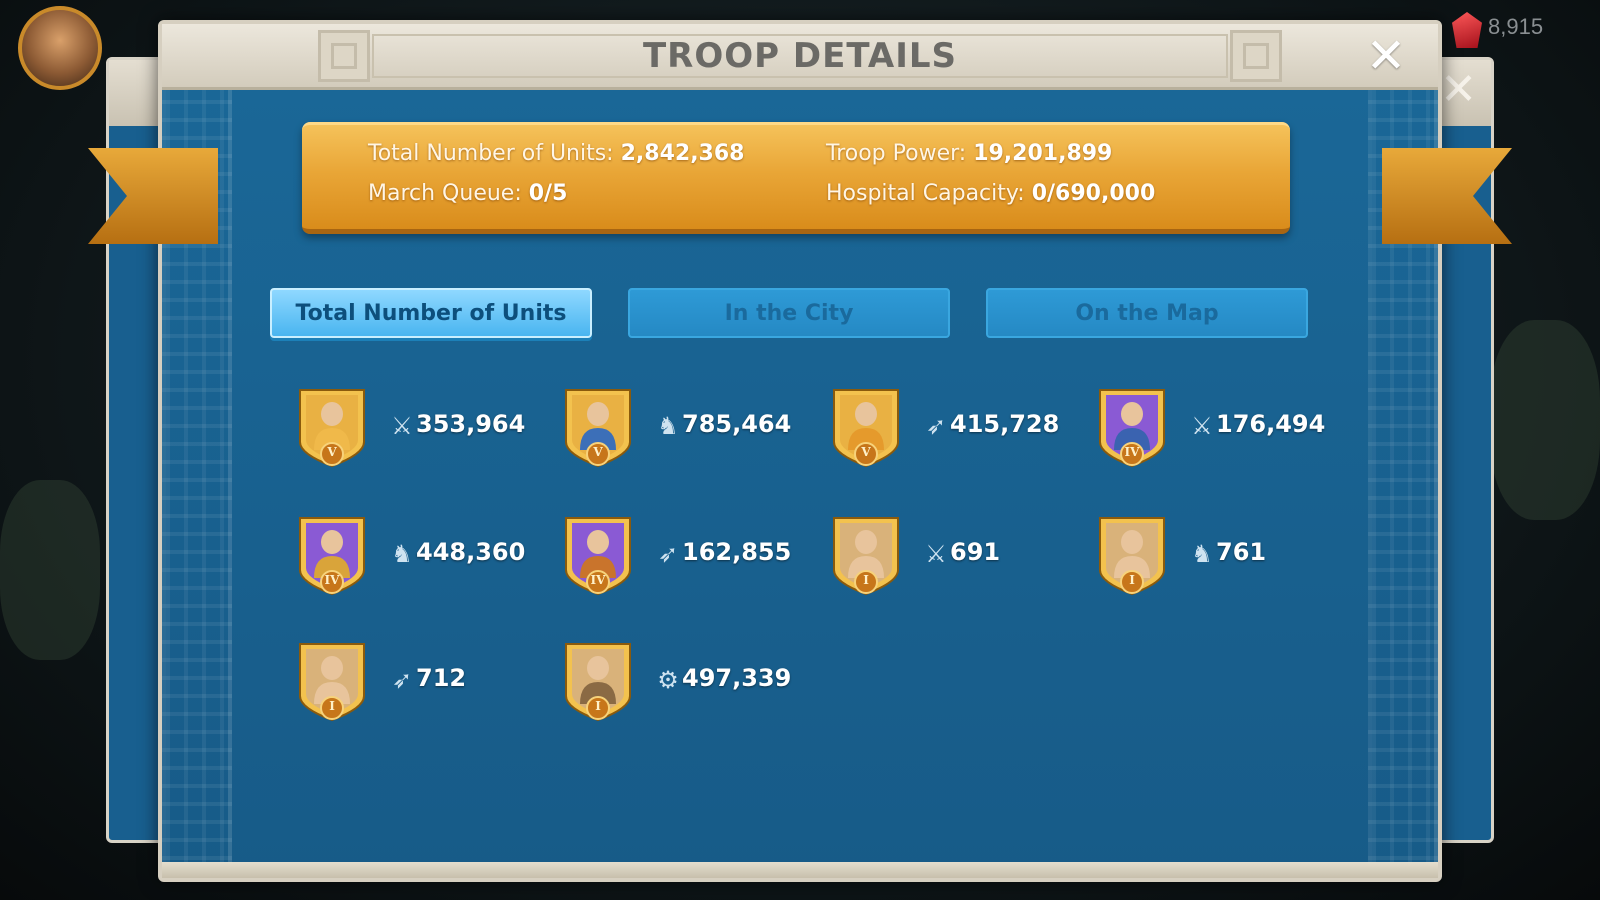 Image resolution: width=1600 pixels, height=900 pixels. Describe the element at coordinates (1241, 552) in the screenshot. I see `troop-count: 761` at that location.